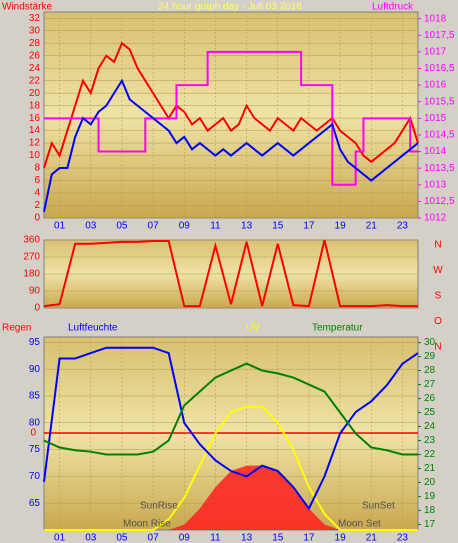  I want to click on y2-tick-label: 1014, so click(435, 151).